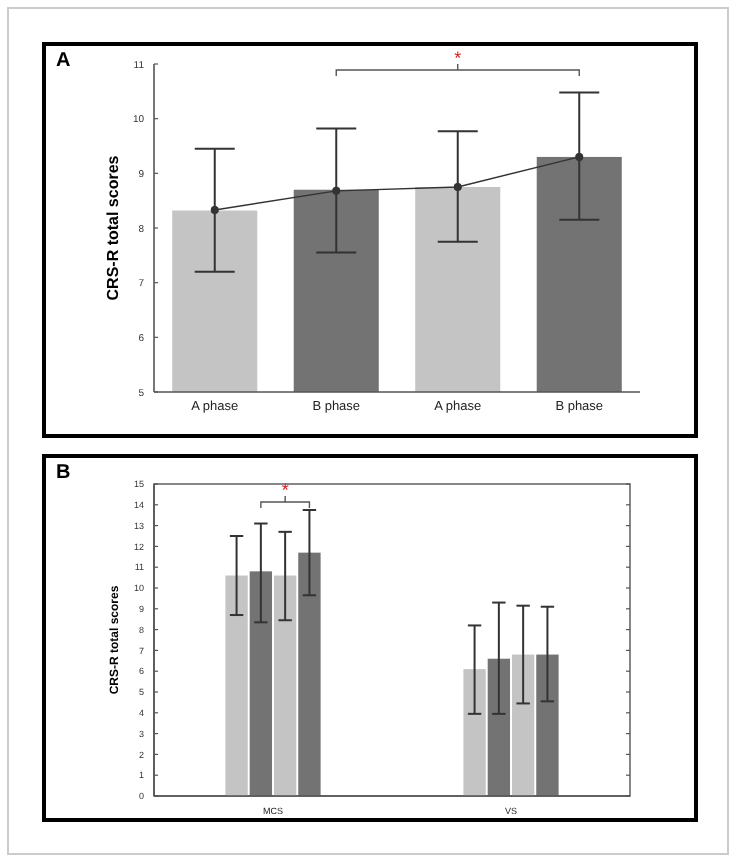 Image resolution: width=736 pixels, height=862 pixels. I want to click on y-axis-title: CRS-R total scores, so click(113, 227).